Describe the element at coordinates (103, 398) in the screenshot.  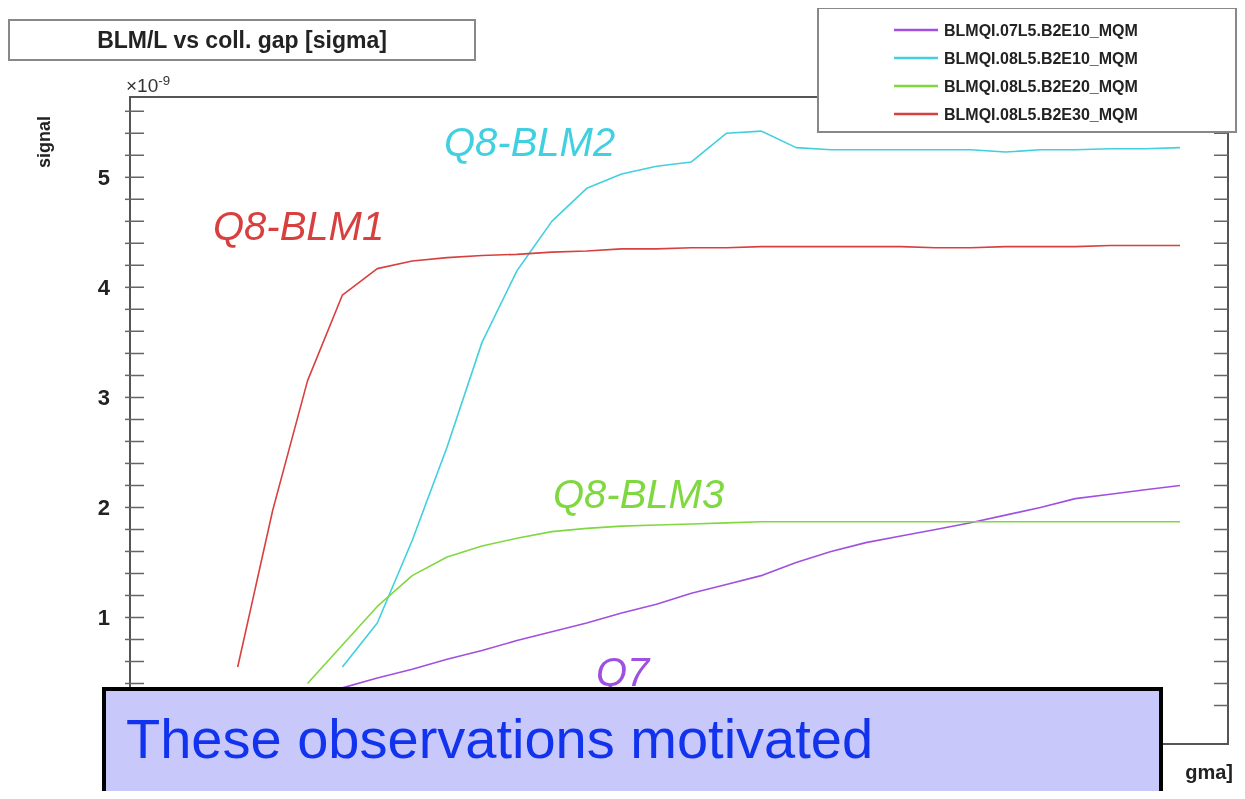
I see `y-tick-label: 3` at that location.